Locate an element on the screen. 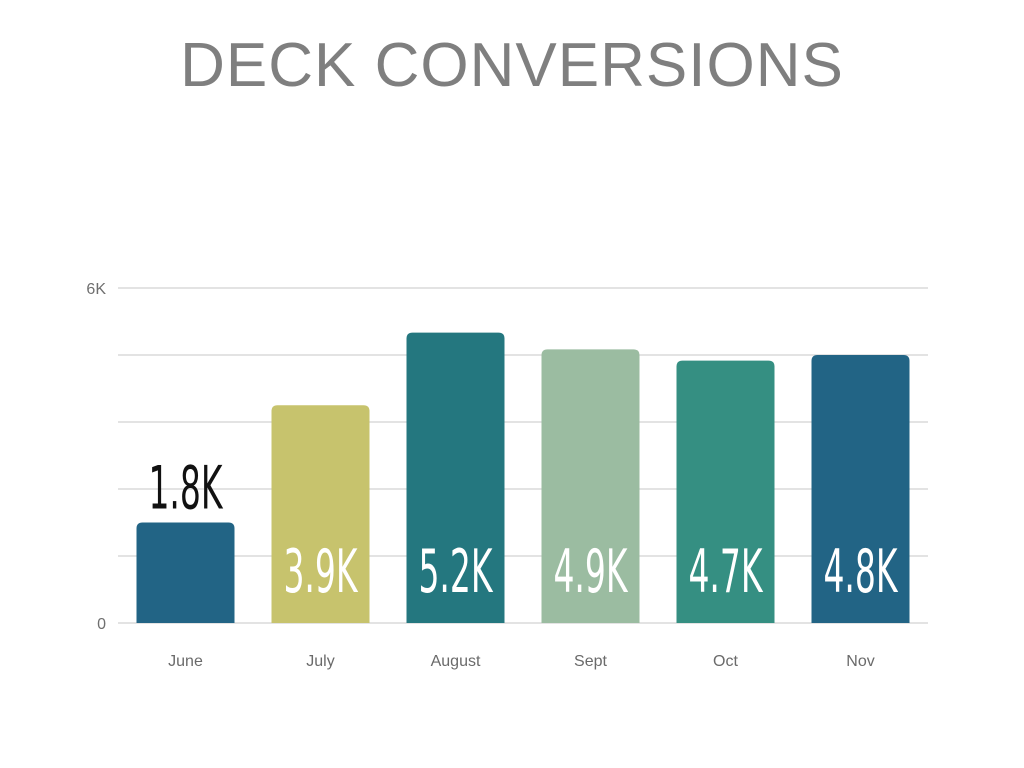 Image resolution: width=1024 pixels, height=768 pixels. x-tick-label: August is located at coordinates (456, 661).